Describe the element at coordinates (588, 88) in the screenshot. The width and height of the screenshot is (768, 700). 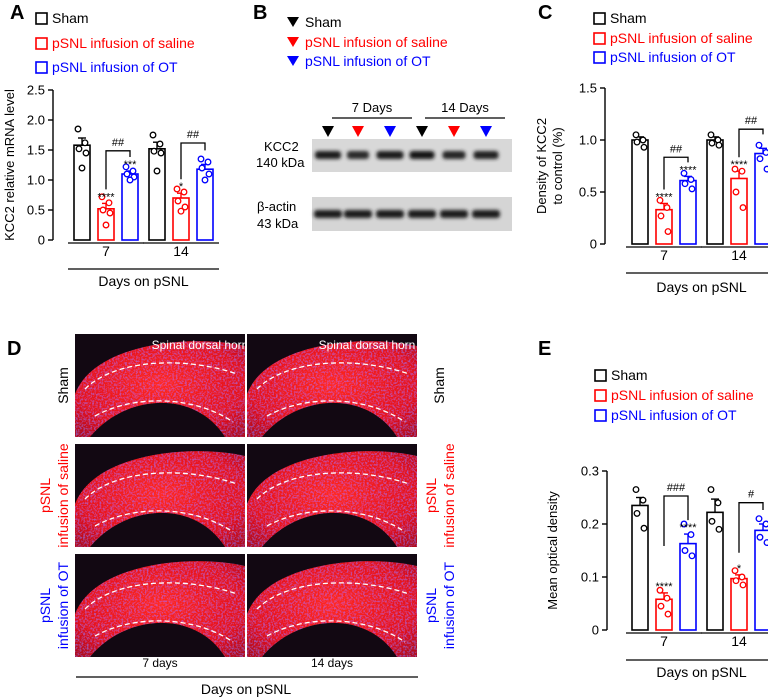
I see `y-tick-label: 1.5` at that location.